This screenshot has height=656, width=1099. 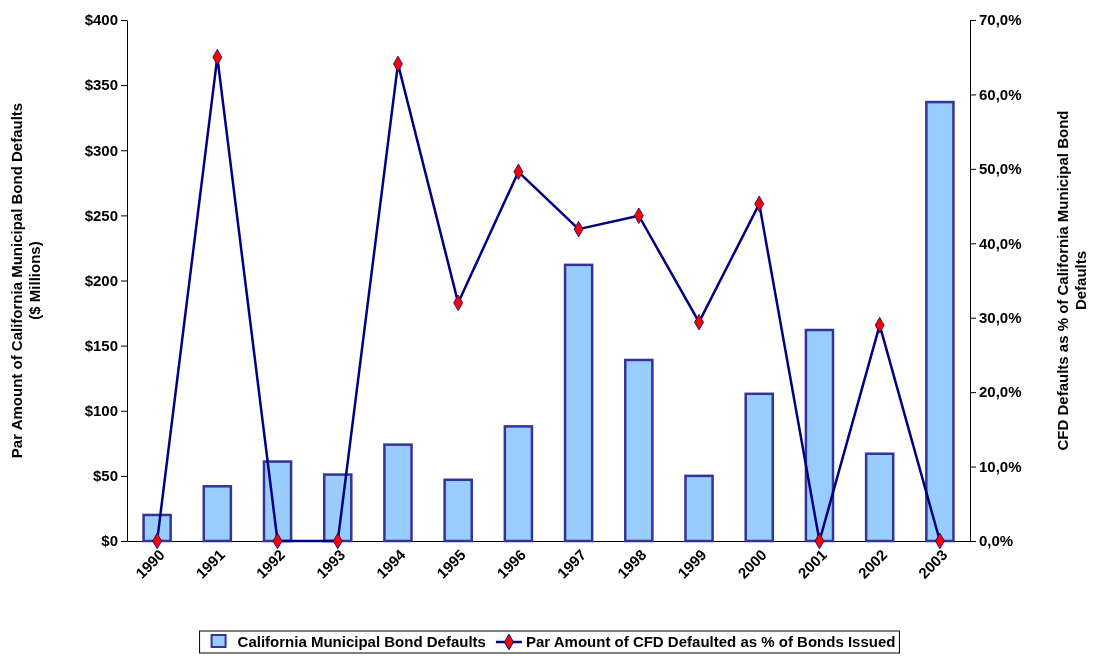 What do you see at coordinates (25, 280) in the screenshot?
I see `y-axis-title: Par Amount of California Municipal Bond Defaults ($ Millions)` at bounding box center [25, 280].